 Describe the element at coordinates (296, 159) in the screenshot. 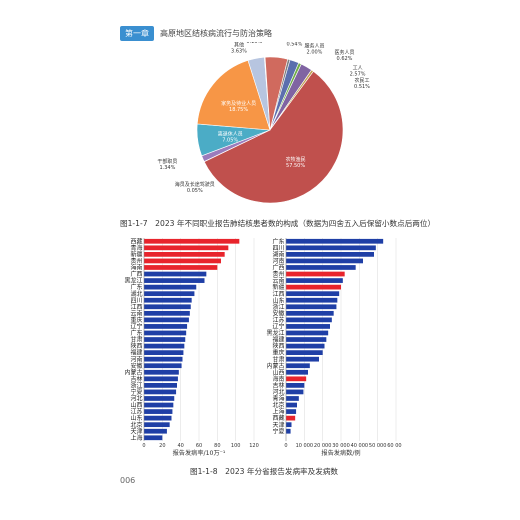

I see `pie-label-name: 农牧渔民` at that location.